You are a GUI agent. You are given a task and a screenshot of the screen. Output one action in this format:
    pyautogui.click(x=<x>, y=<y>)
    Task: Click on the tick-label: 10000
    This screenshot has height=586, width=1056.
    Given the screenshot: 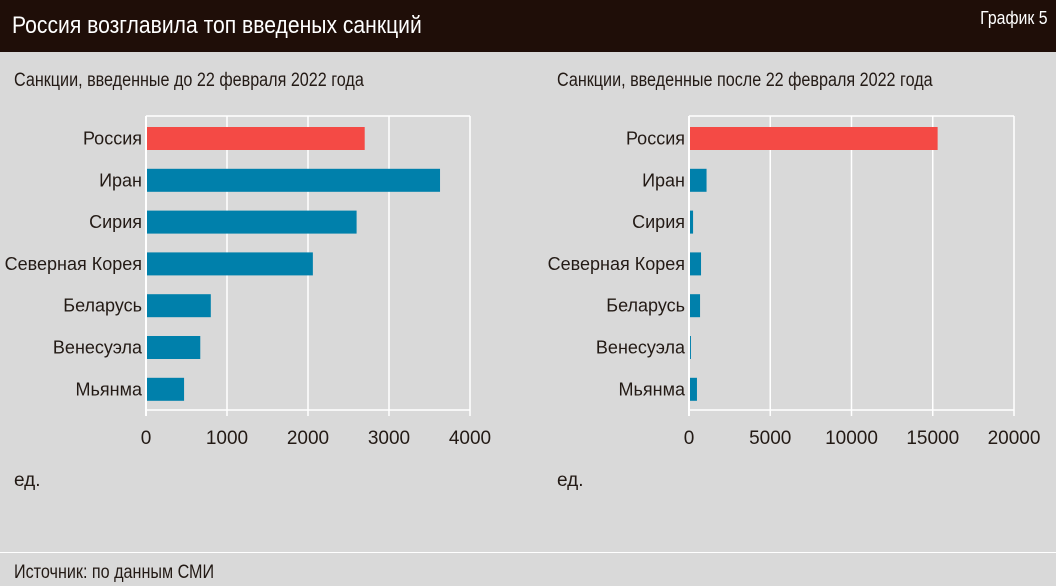 What is the action you would take?
    pyautogui.click(x=851, y=438)
    